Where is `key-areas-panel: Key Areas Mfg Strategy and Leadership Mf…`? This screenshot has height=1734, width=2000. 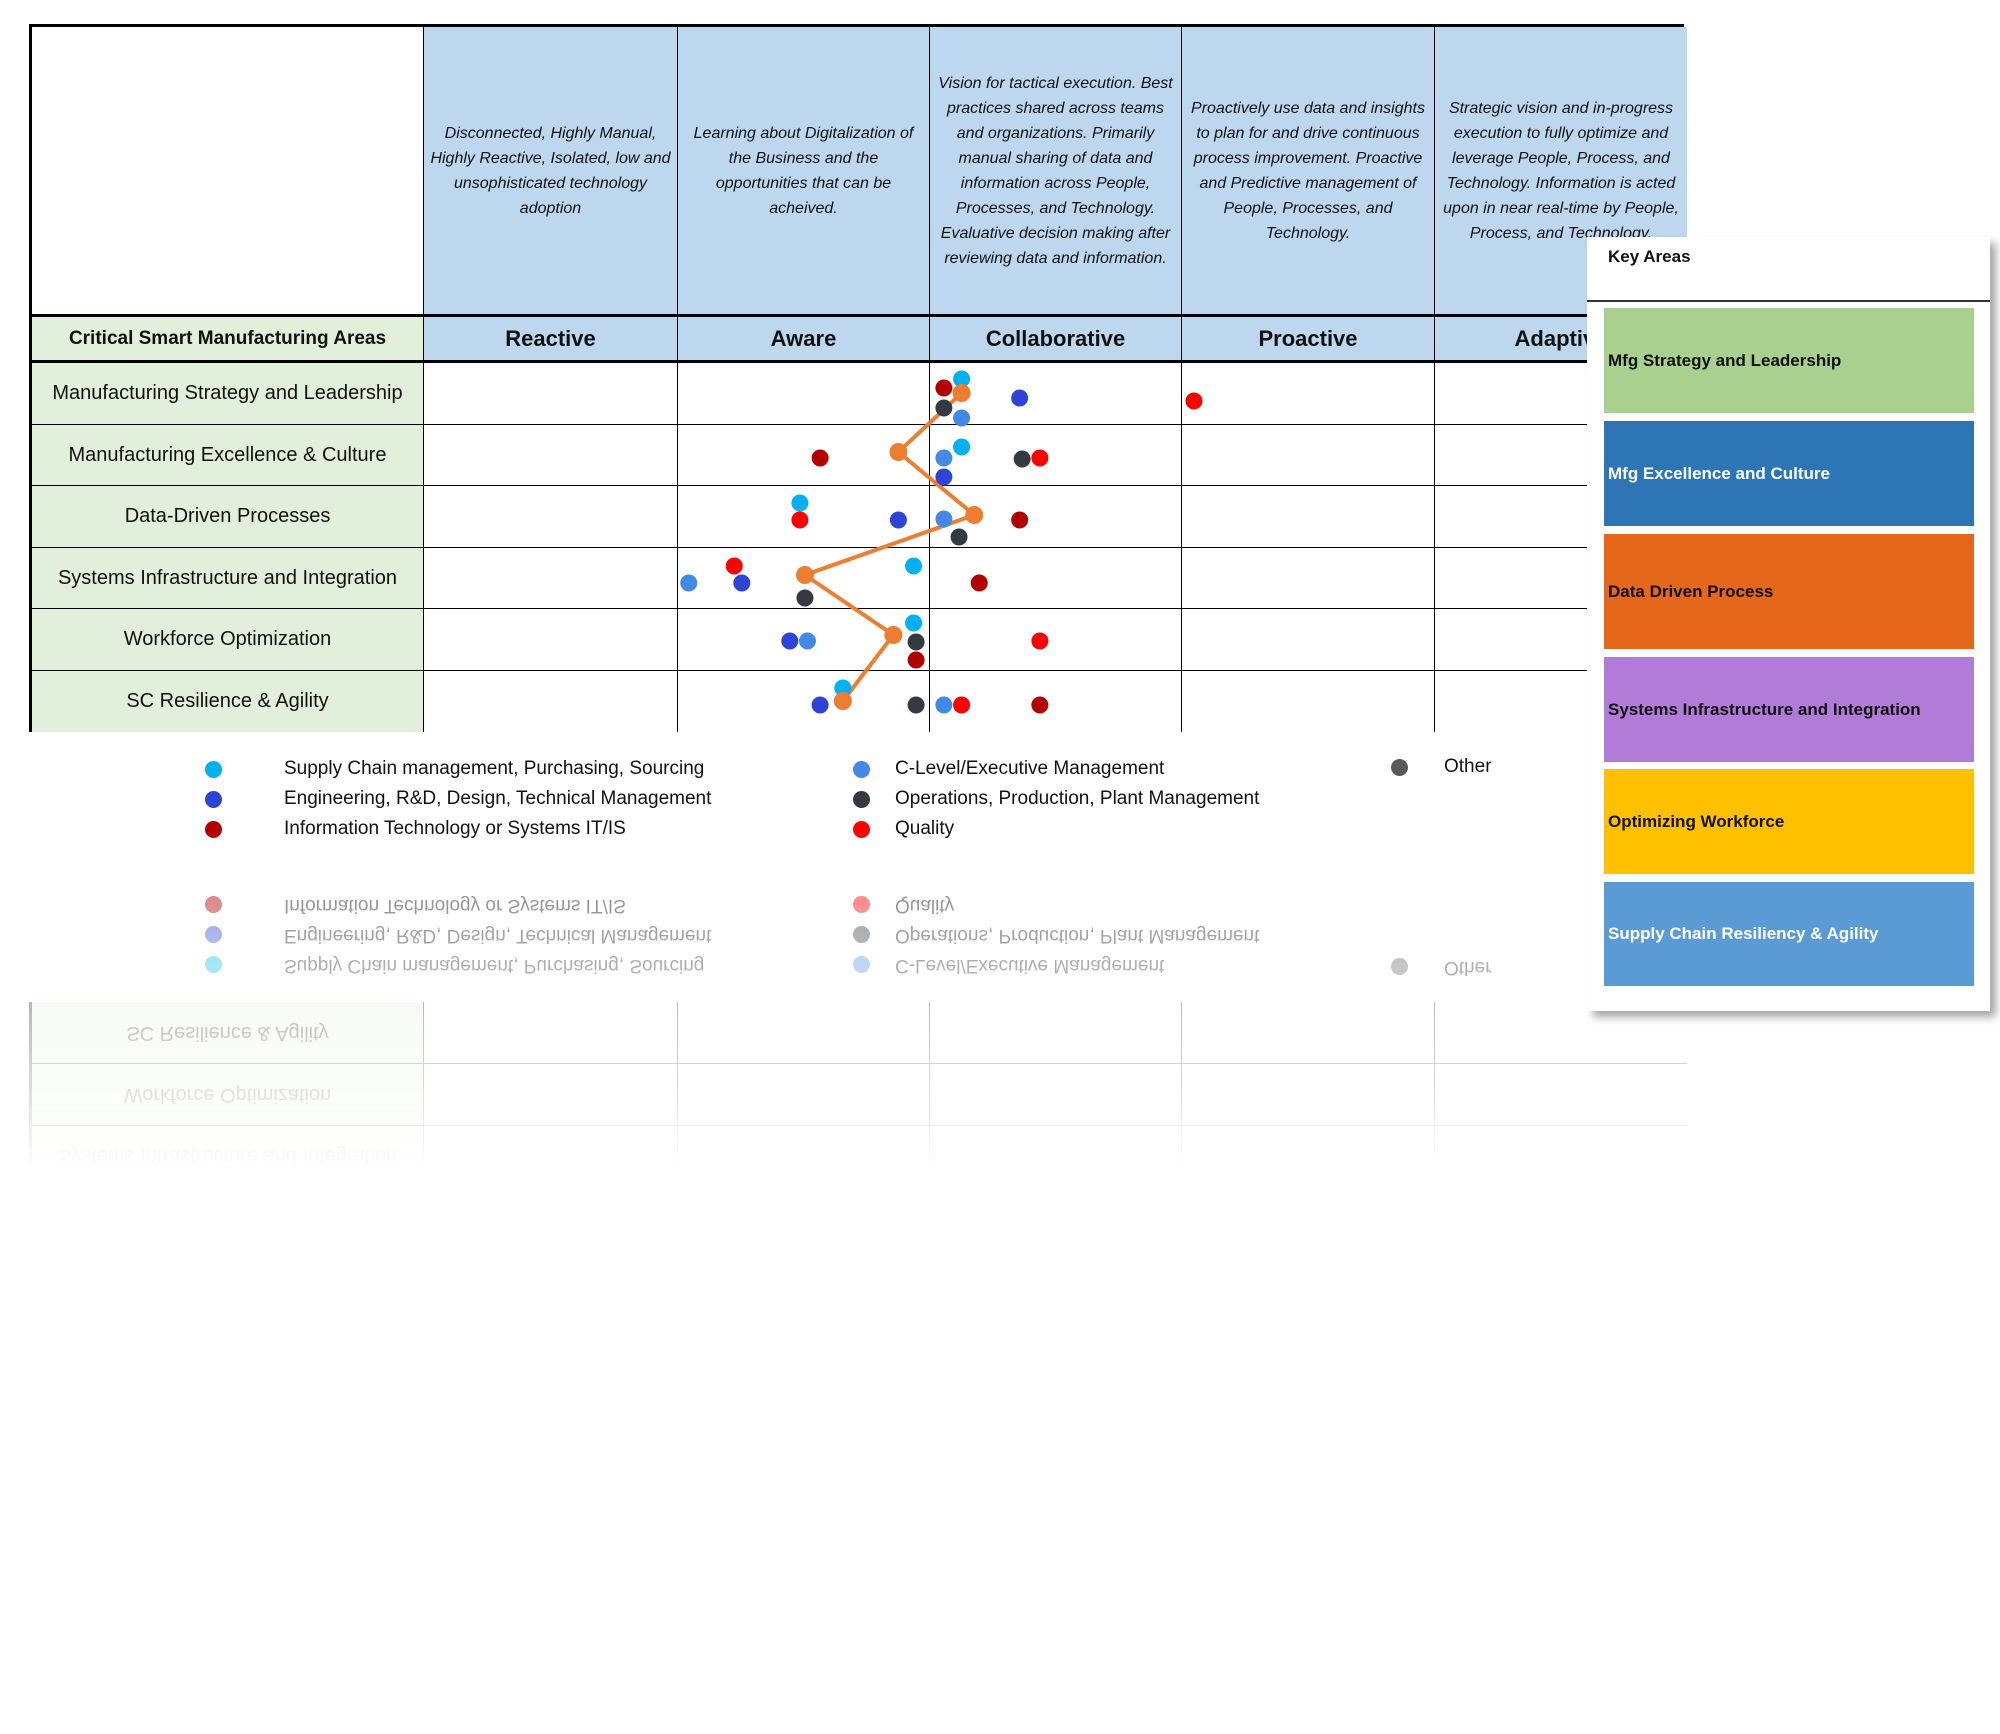 key-areas-panel: Key Areas Mfg Strategy and Leadership Mf… is located at coordinates (1788, 624).